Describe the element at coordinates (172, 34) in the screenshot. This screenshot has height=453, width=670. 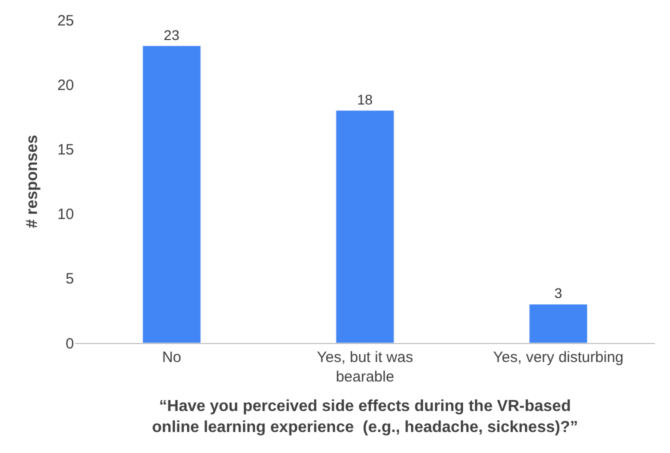
I see `data-label: 23` at that location.